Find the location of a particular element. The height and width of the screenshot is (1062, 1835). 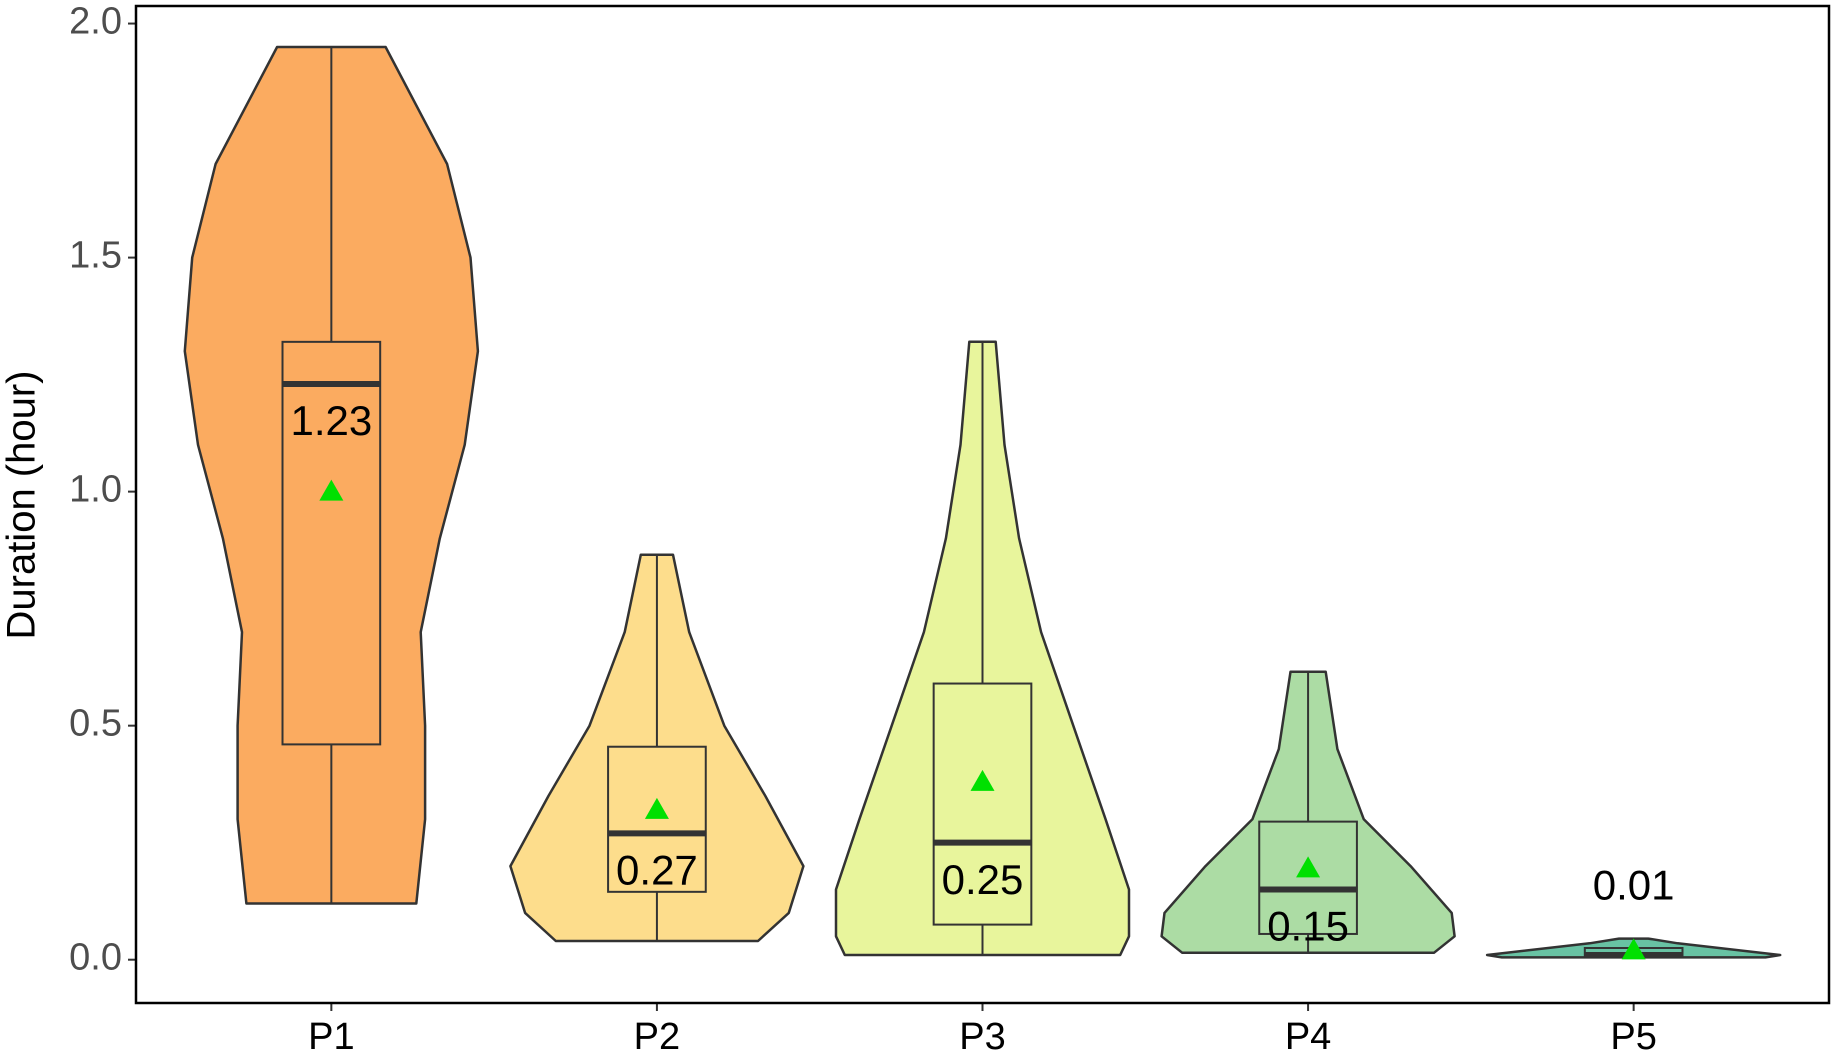

median-label: 0.27 is located at coordinates (657, 869).